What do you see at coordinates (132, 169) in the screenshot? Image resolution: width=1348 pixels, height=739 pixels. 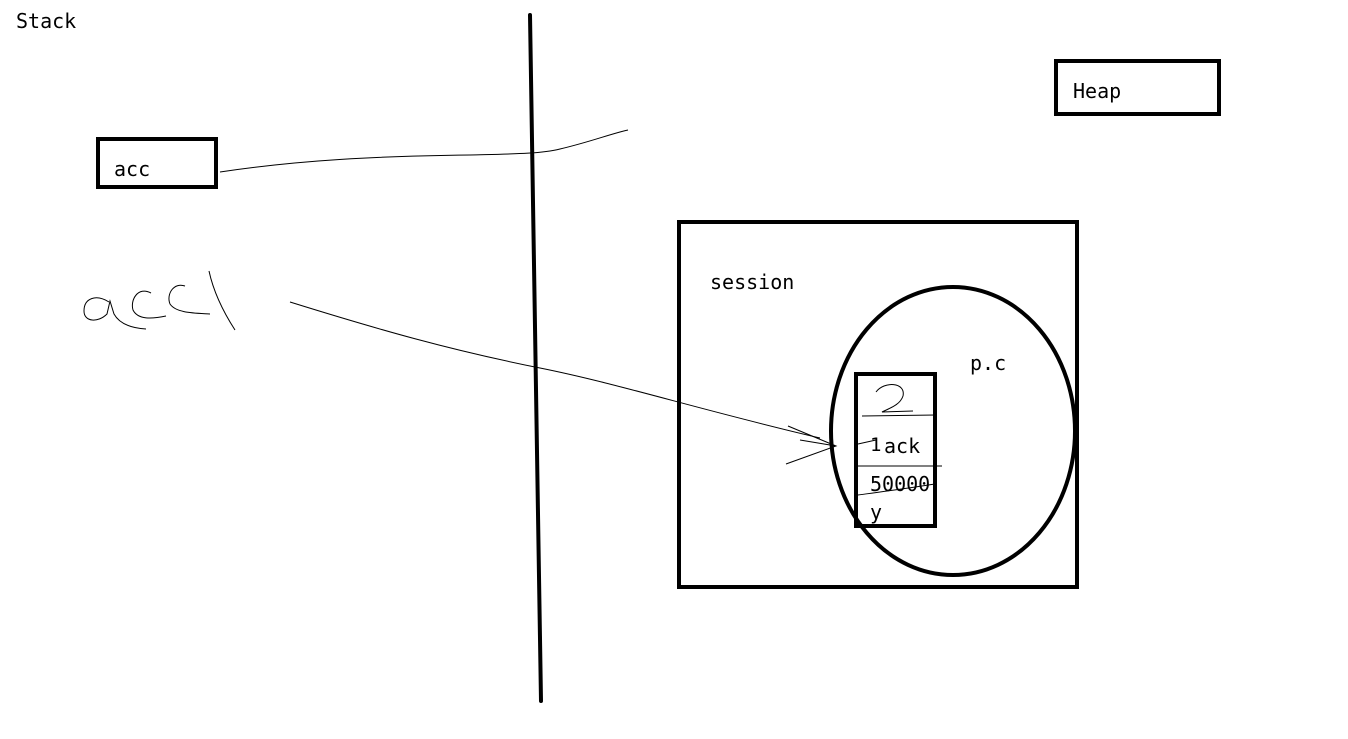 I see `acc-variable-label: acc` at bounding box center [132, 169].